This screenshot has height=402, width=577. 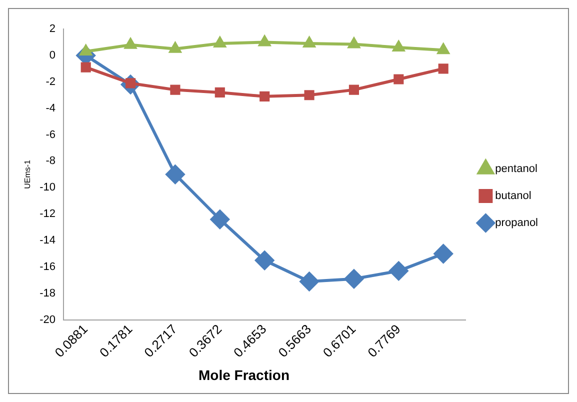 What do you see at coordinates (51, 134) in the screenshot?
I see `y-tick-label: -6` at bounding box center [51, 134].